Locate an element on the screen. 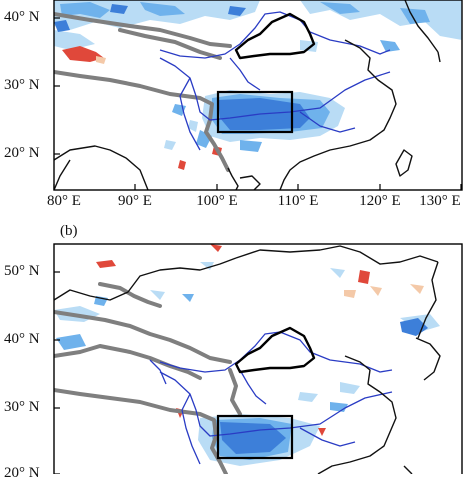 This screenshot has height=481, width=474. panel-a-lat-tick-label: 20° N is located at coordinates (22, 153).